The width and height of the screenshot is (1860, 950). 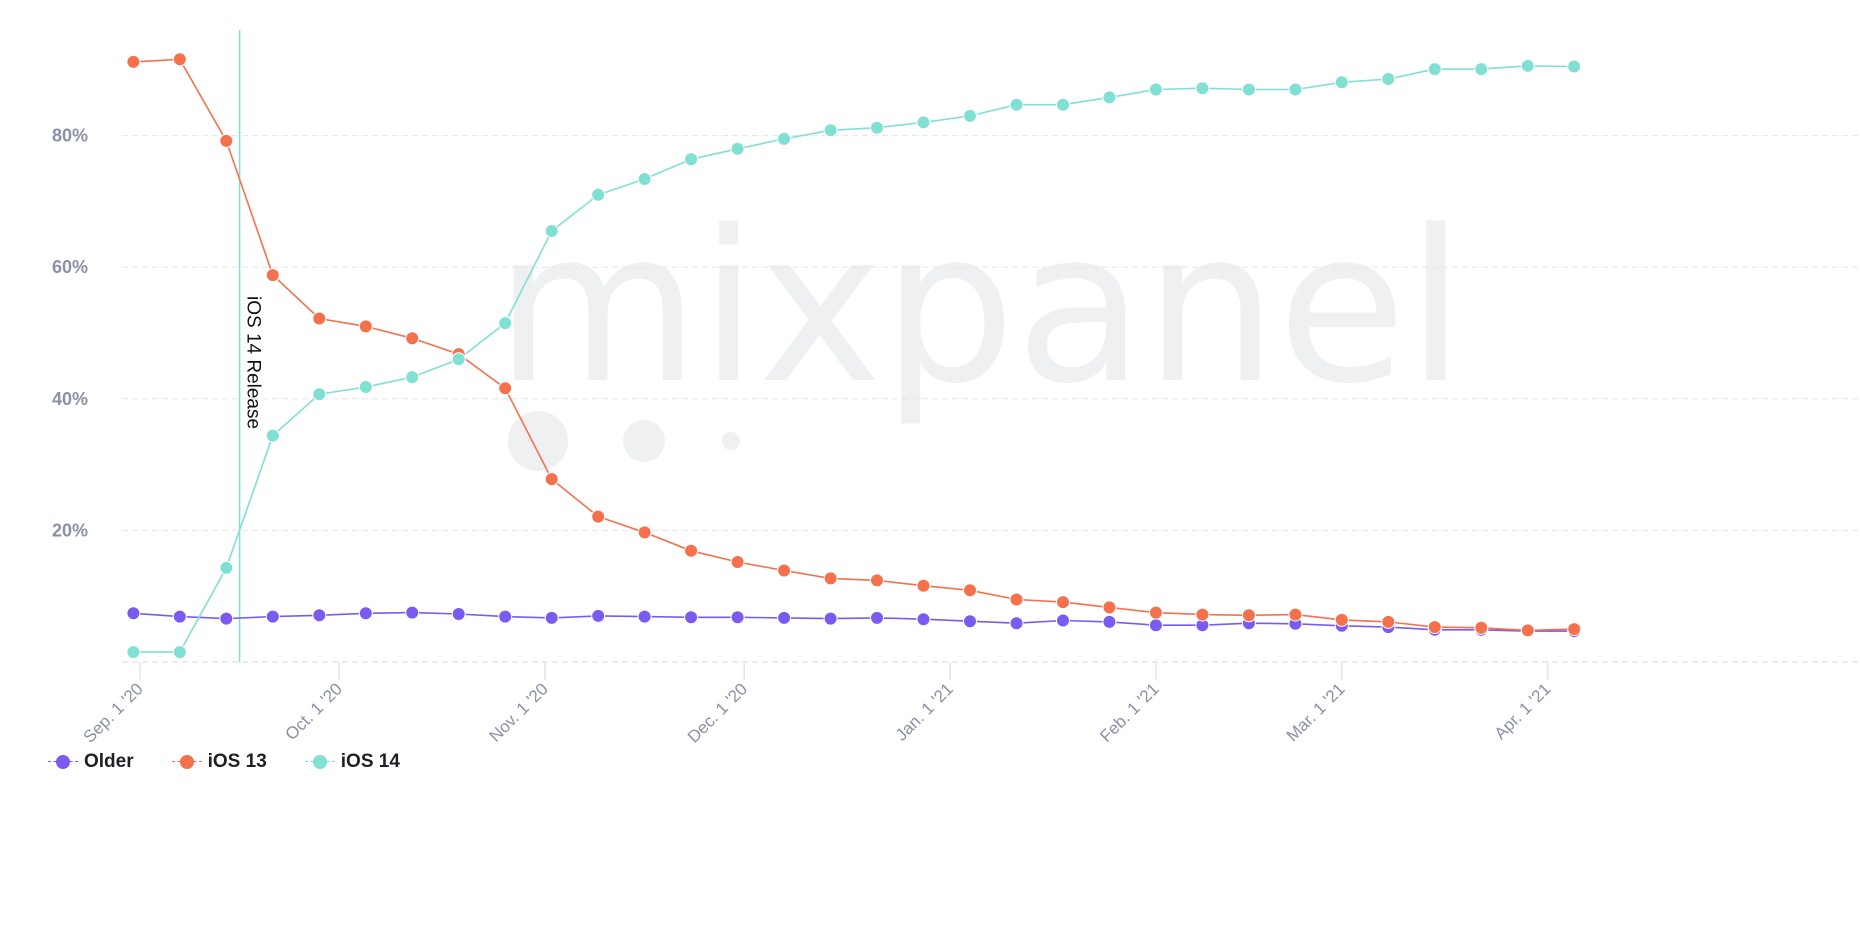 What do you see at coordinates (314, 711) in the screenshot?
I see `x-tick-label: Oct. 1 '20` at bounding box center [314, 711].